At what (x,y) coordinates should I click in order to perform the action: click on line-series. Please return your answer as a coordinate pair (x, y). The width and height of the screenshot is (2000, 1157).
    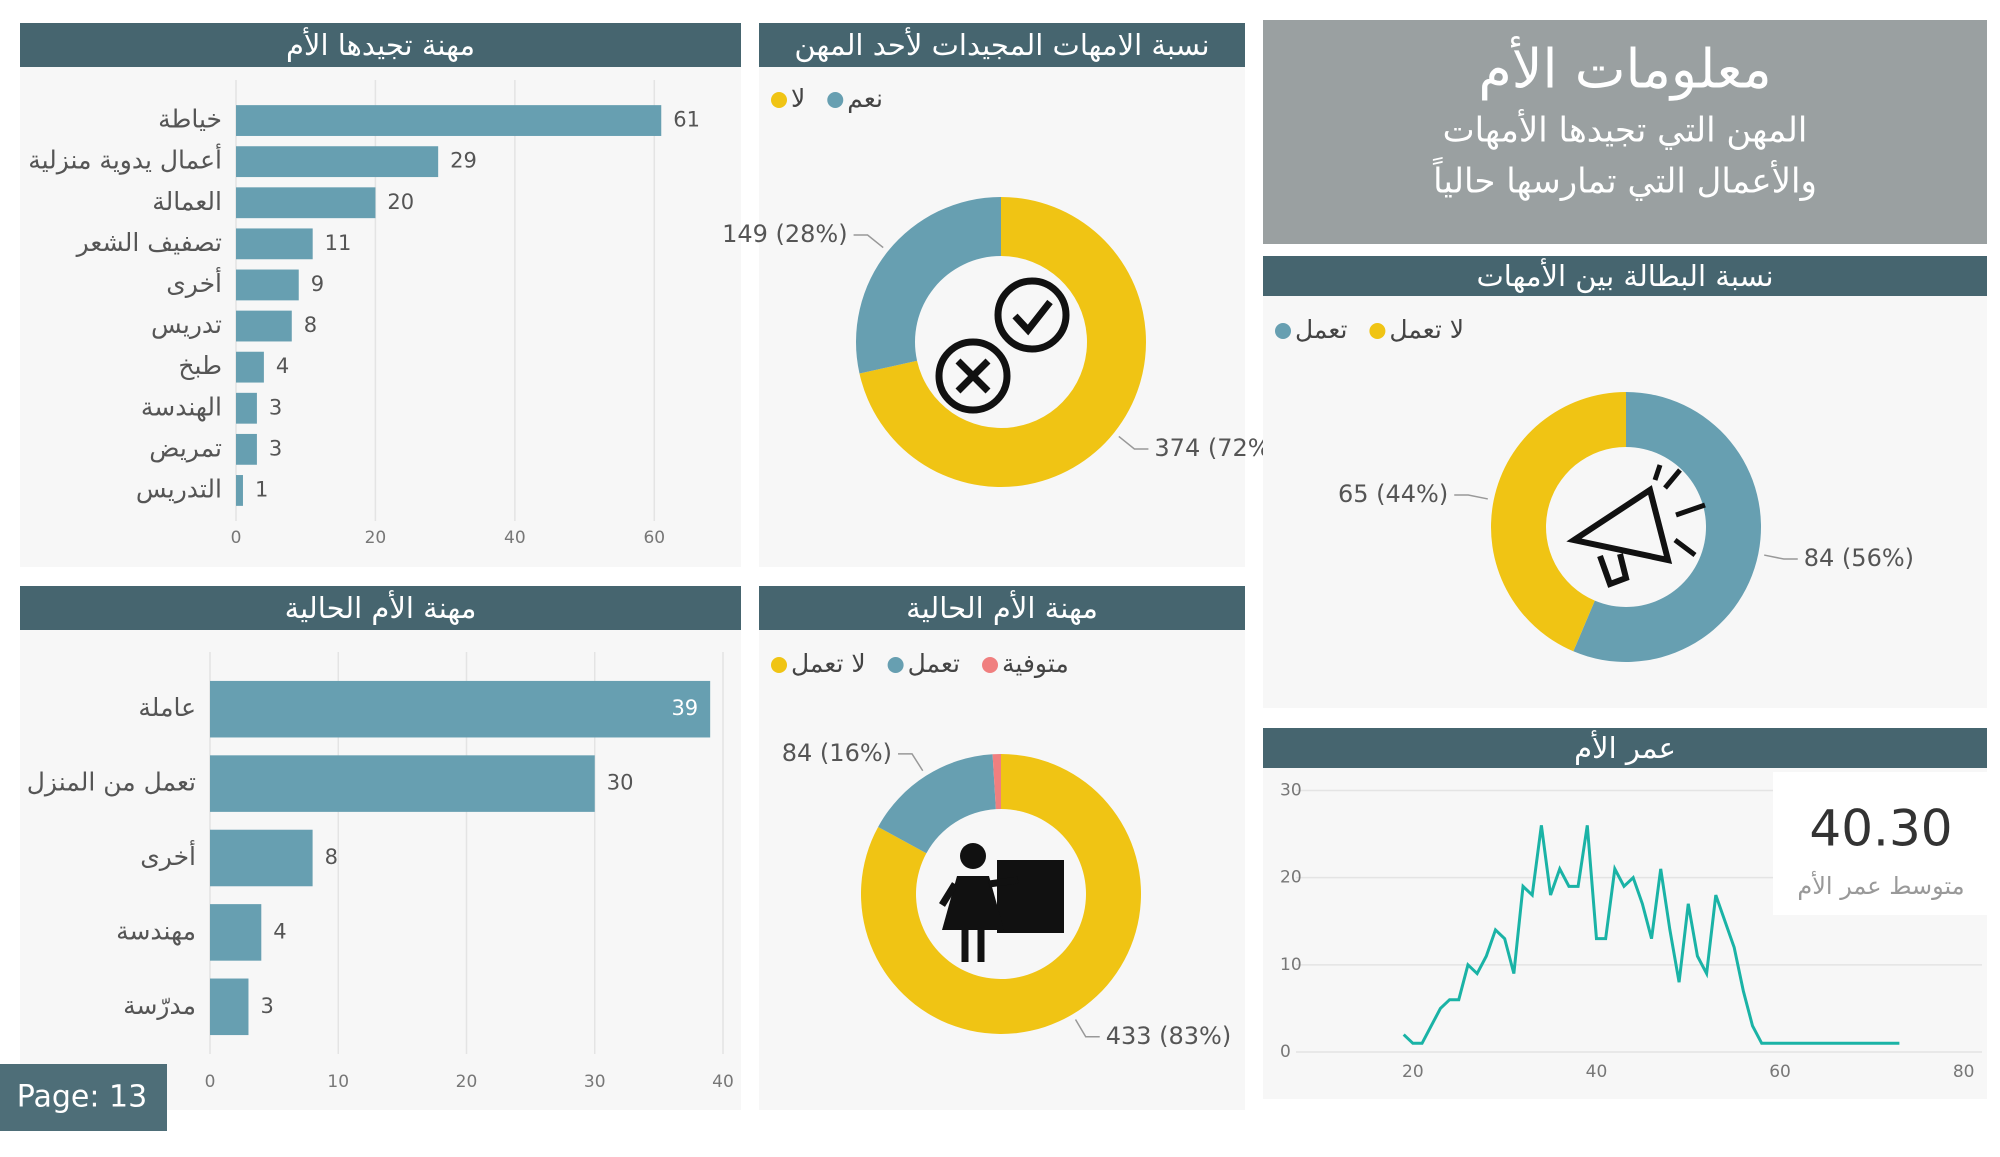
    Looking at the image, I should click on (1651, 935).